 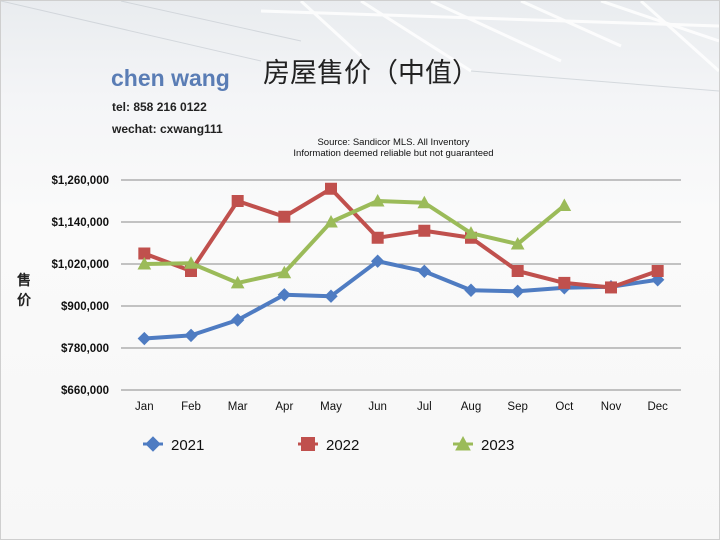 I want to click on contact-phone: tel: 858 216 0122, so click(x=159, y=107).